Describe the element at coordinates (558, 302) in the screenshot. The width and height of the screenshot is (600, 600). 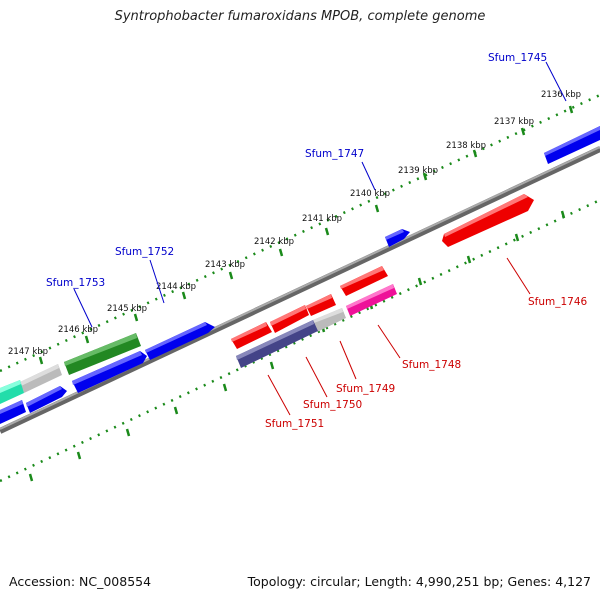
I see `label-sfum-1746: Sfum_1746` at that location.